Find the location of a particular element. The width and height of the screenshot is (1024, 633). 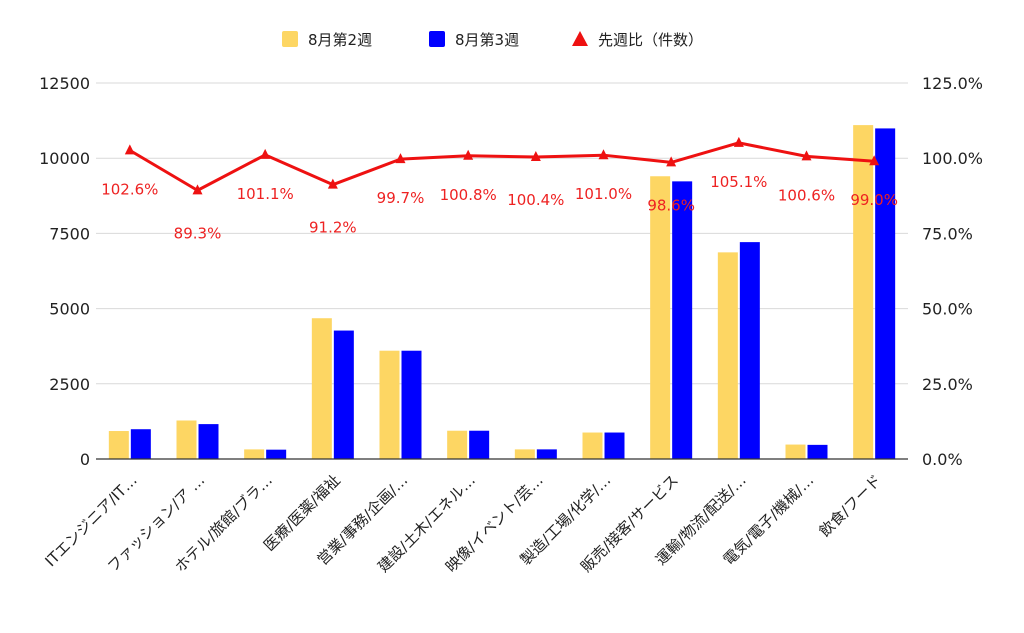

ratio-line-path is located at coordinates (502, 166).